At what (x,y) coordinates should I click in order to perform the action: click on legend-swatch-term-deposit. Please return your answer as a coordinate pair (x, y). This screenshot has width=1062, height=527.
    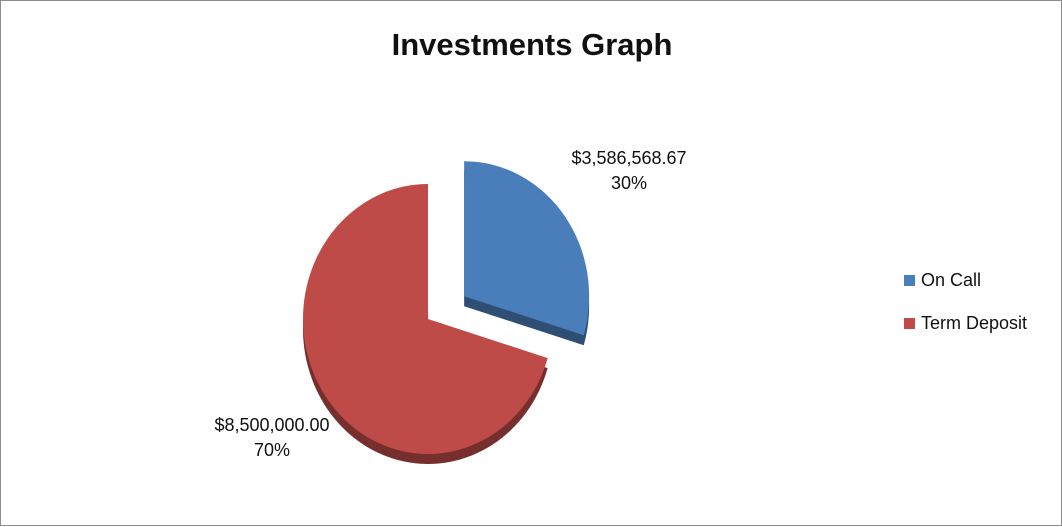
    Looking at the image, I should click on (909, 323).